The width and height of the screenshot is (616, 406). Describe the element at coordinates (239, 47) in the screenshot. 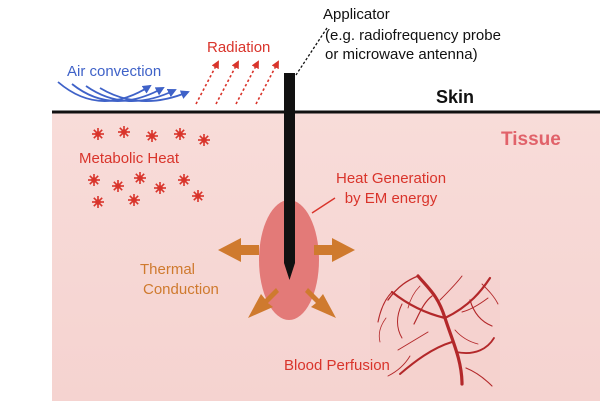

I see `radiation-label: Radiation` at that location.